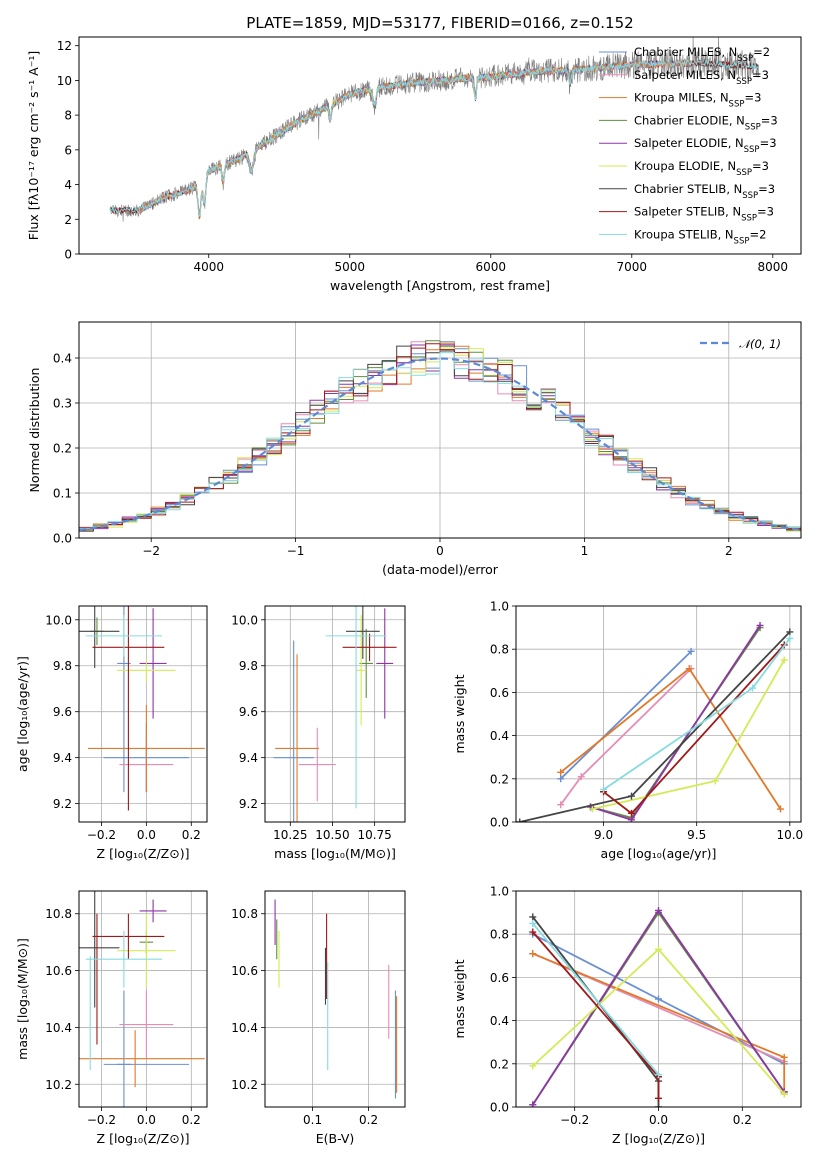 The image size is (819, 1174). Describe the element at coordinates (440, 551) in the screenshot. I see `x-tick-label: 0` at that location.